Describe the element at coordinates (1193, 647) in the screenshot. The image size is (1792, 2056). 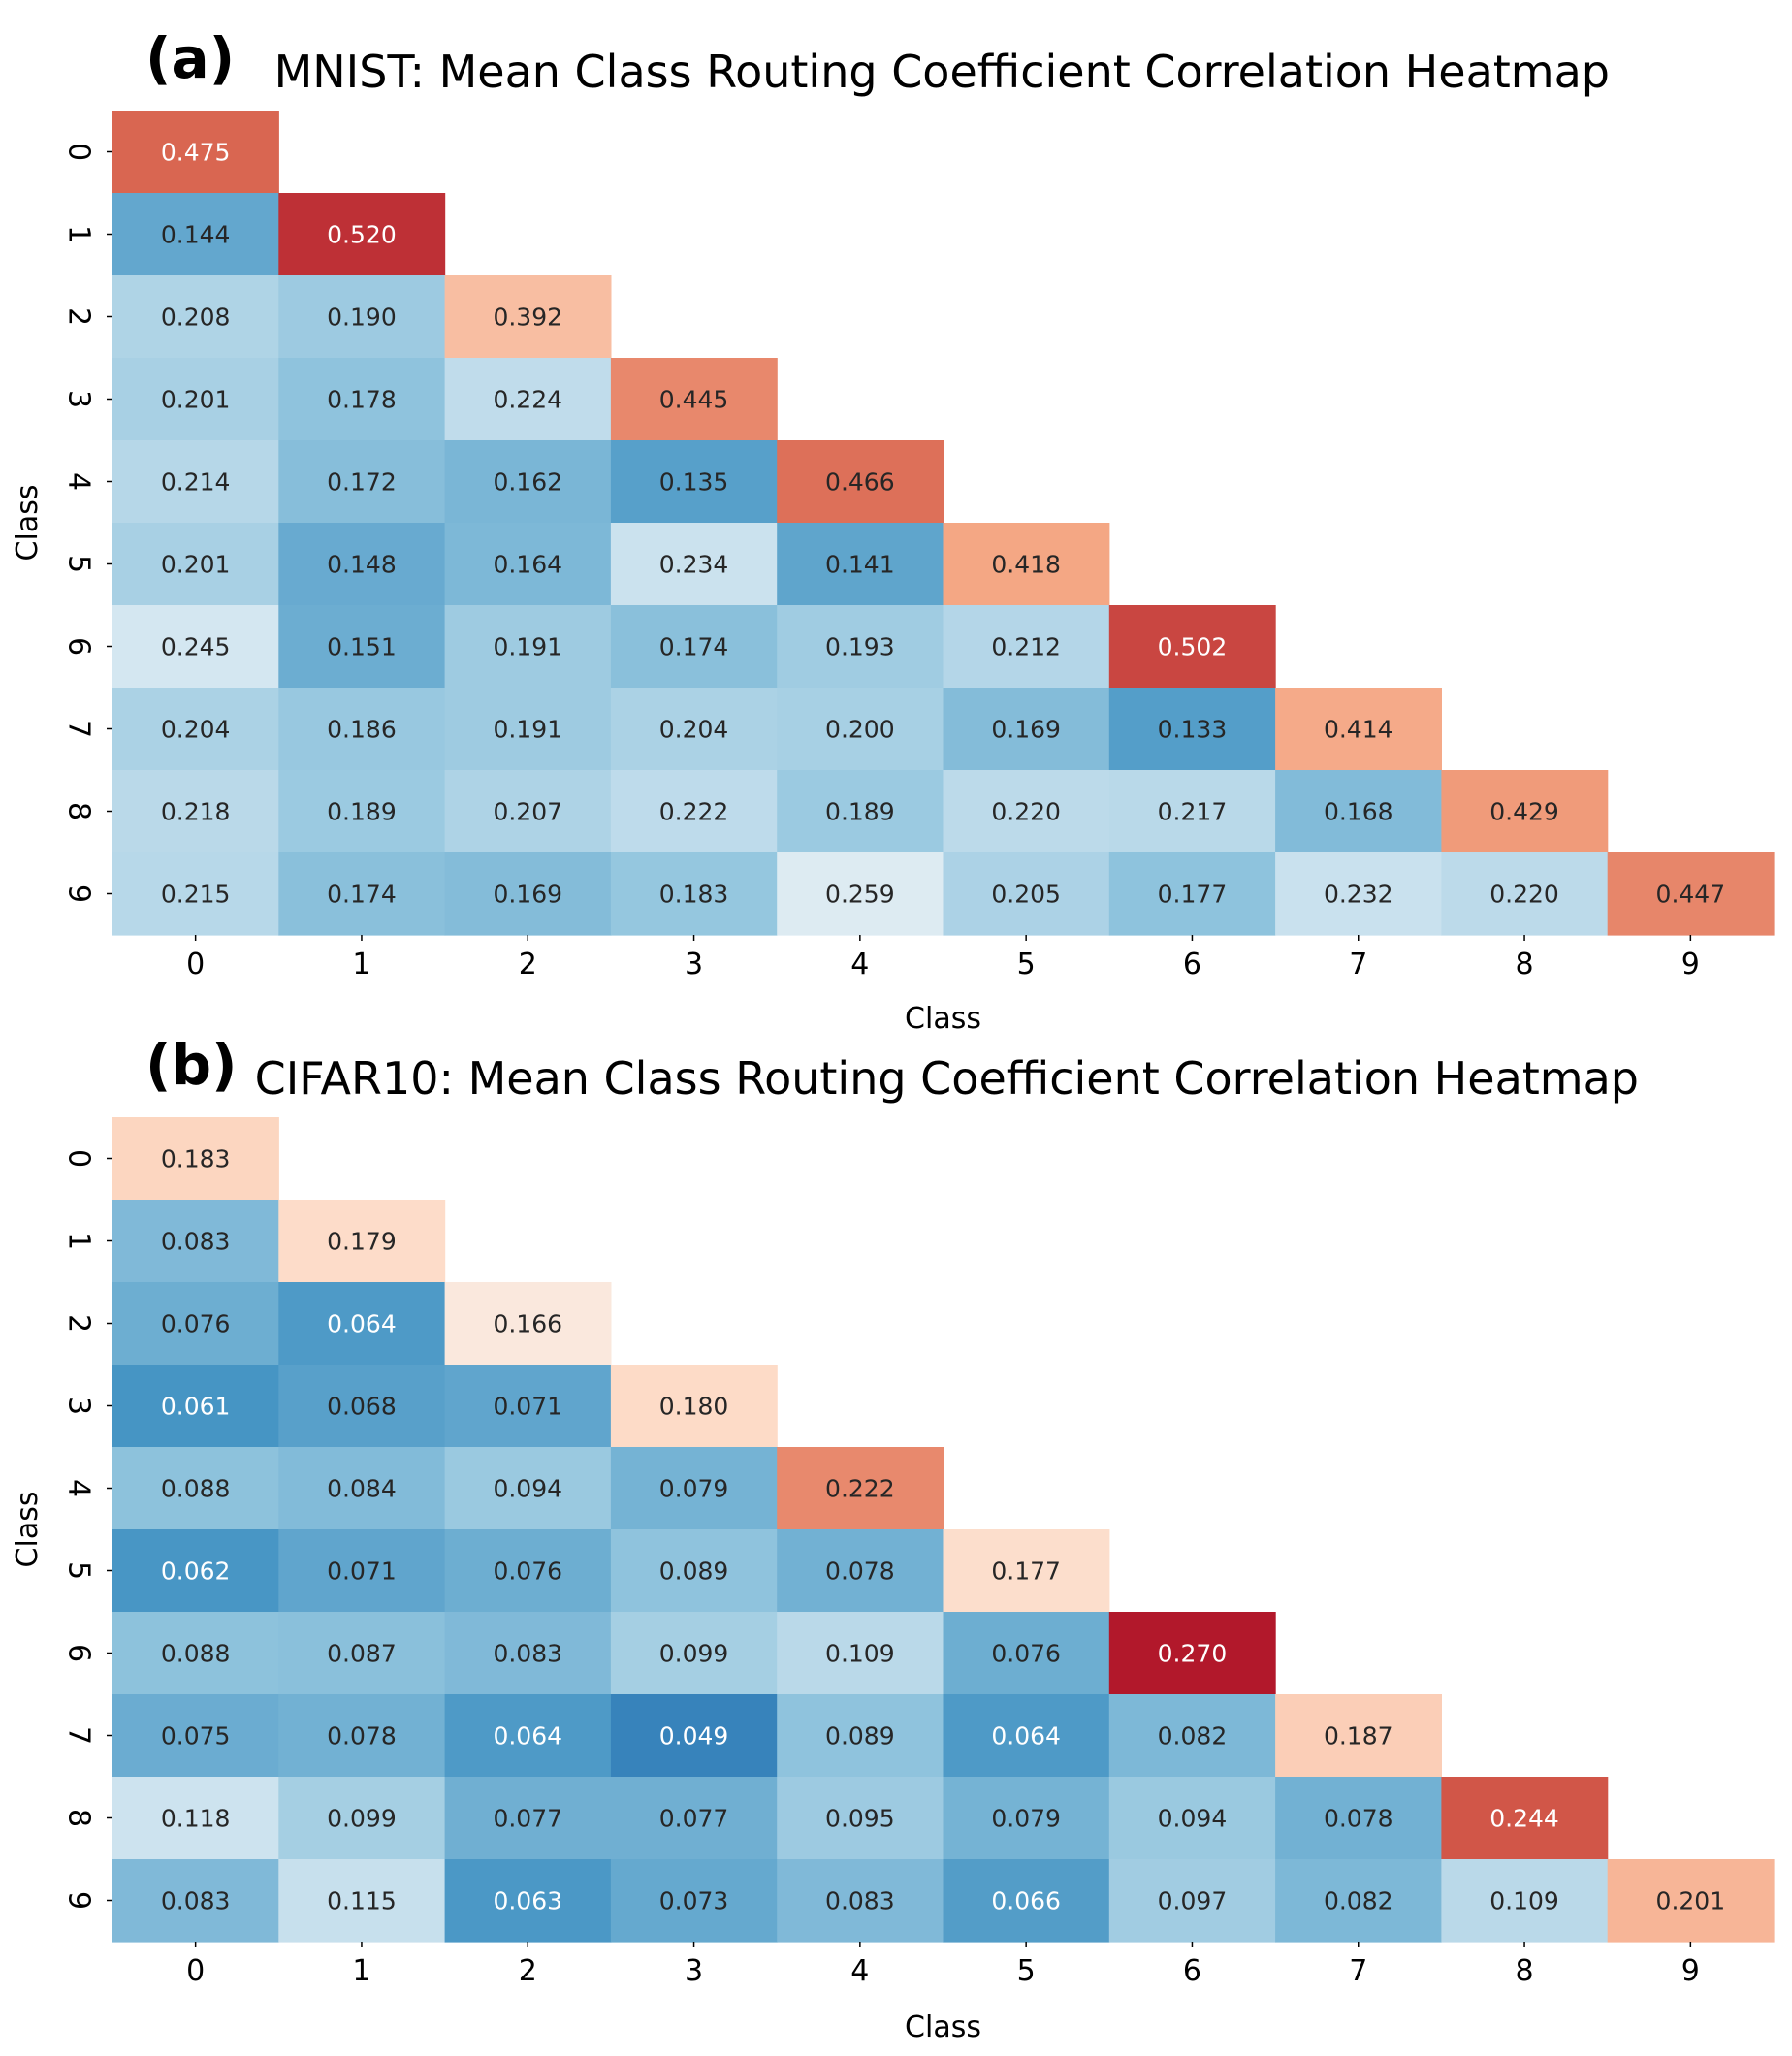
I see `cell-value-label: 0.502` at that location.